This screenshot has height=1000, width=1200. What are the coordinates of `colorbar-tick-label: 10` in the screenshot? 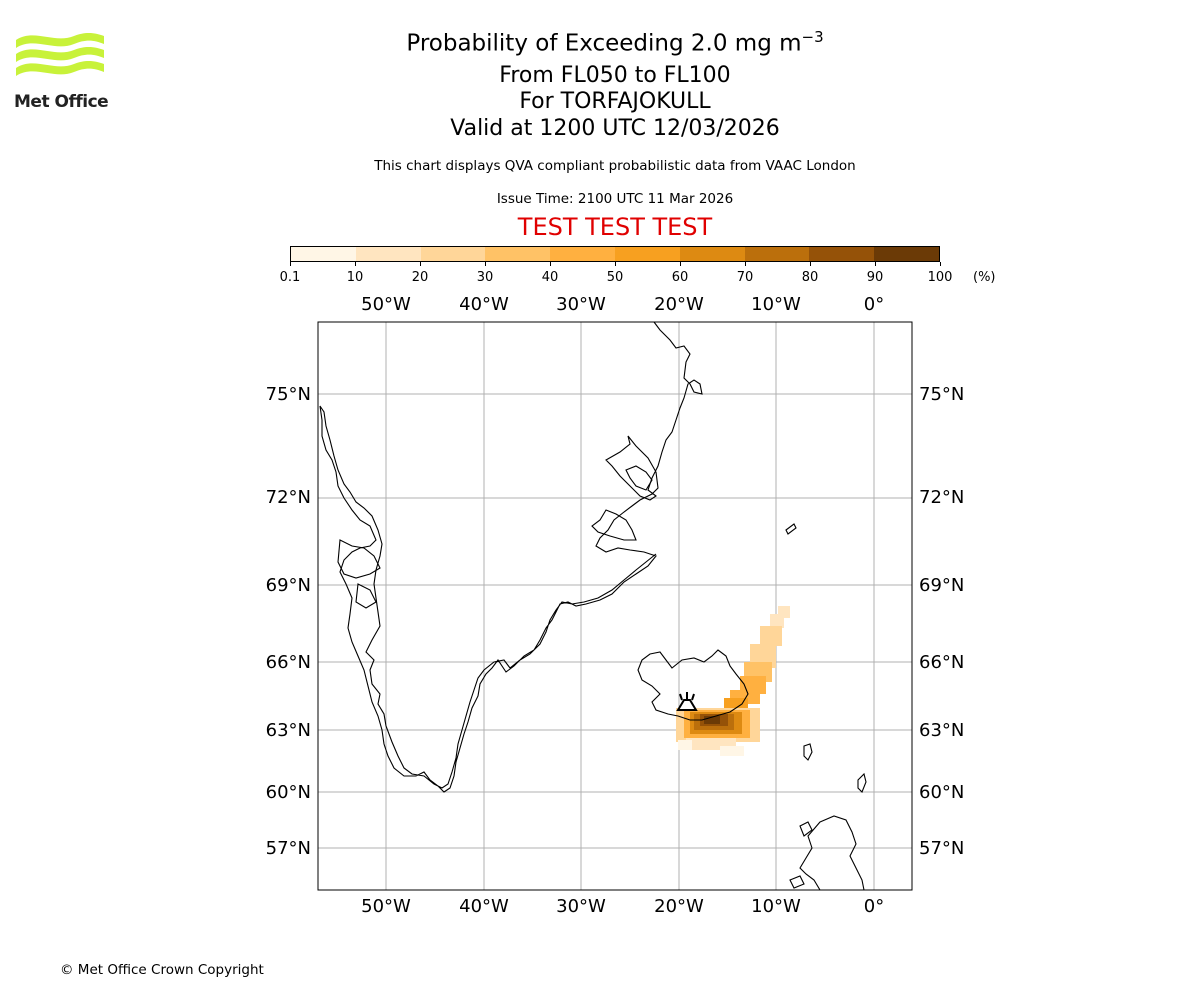 It's located at (355, 277).